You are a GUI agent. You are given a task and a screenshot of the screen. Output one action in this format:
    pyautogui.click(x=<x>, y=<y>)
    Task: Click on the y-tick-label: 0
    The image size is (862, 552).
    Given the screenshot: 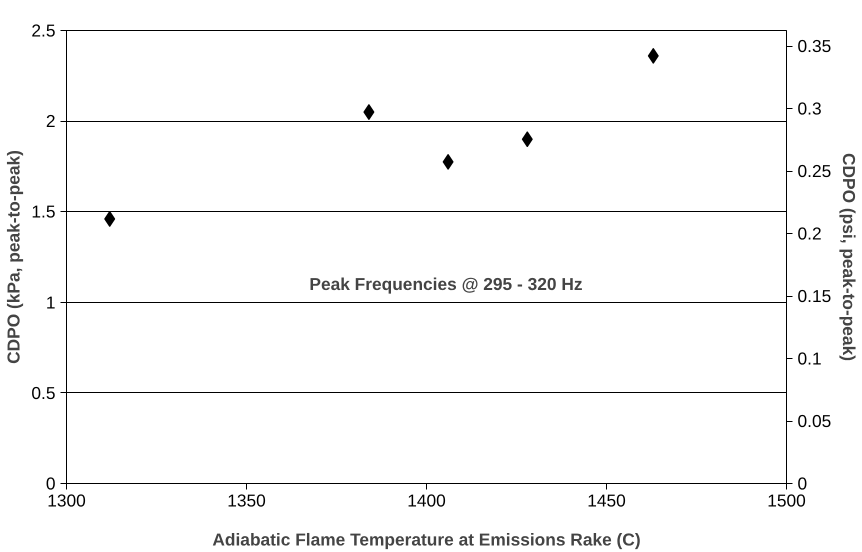 What is the action you would take?
    pyautogui.click(x=51, y=484)
    